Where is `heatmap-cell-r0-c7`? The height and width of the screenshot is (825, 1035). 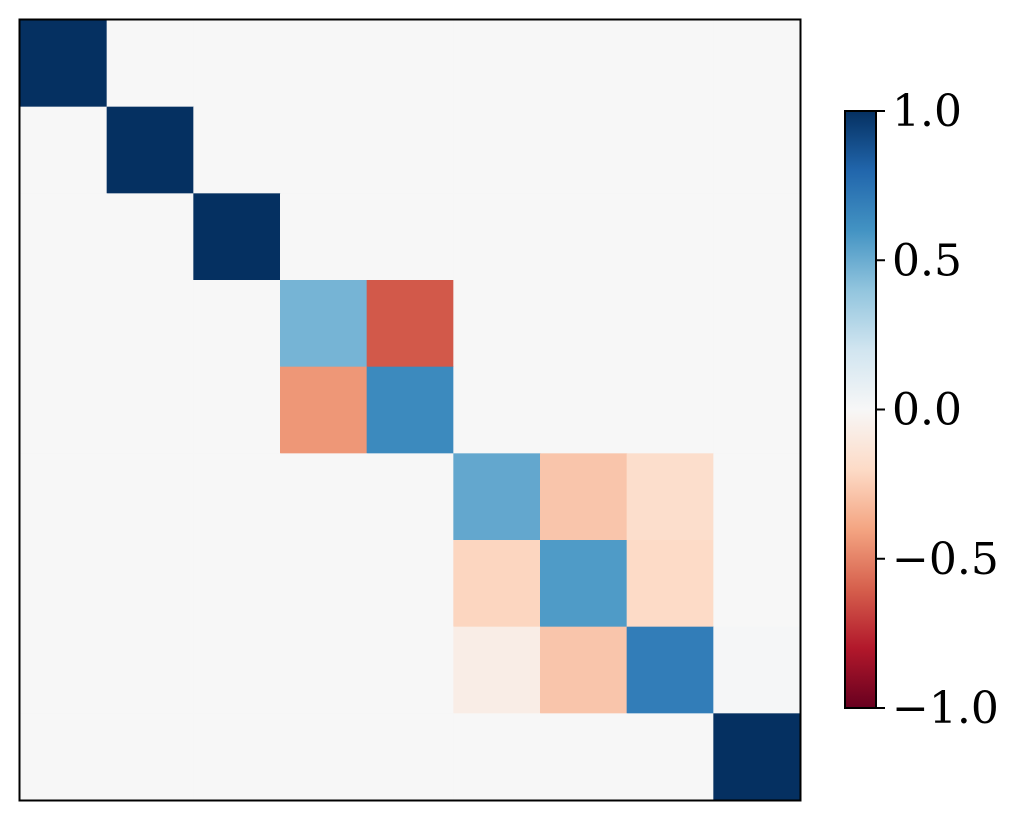 heatmap-cell-r0-c7 is located at coordinates (670, 64).